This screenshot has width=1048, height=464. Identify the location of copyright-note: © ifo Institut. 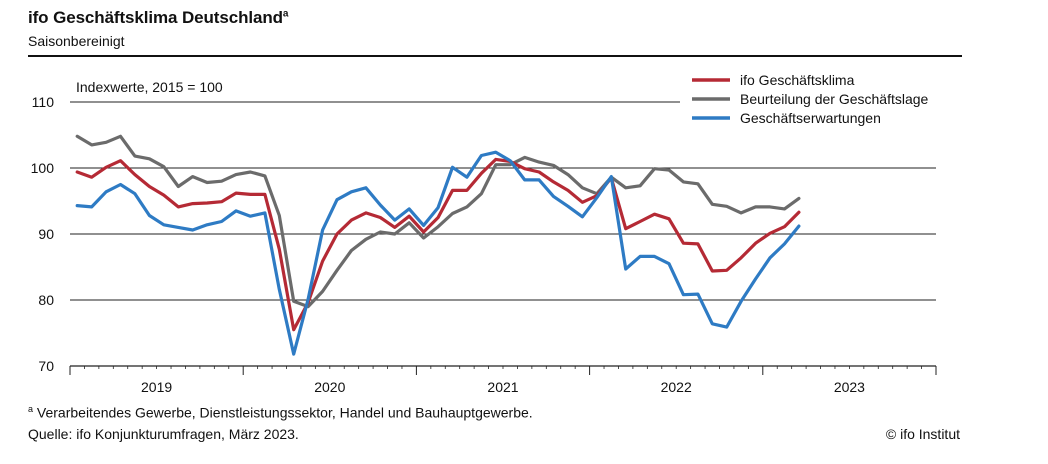
(922, 434).